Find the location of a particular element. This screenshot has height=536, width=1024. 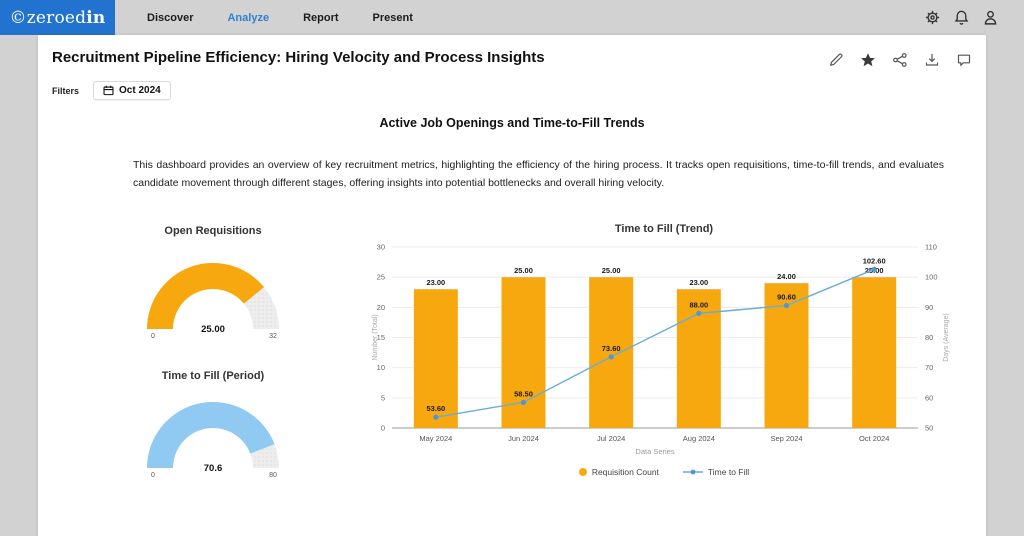

left-axis-tick: 10 is located at coordinates (381, 367).